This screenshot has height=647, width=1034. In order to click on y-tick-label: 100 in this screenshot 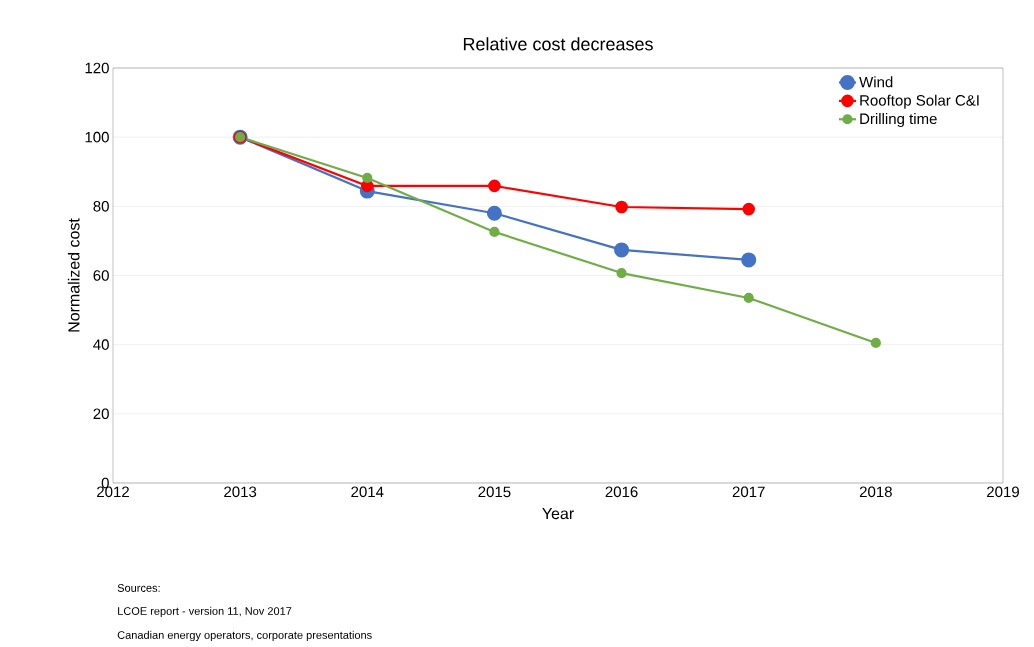, I will do `click(97, 137)`.